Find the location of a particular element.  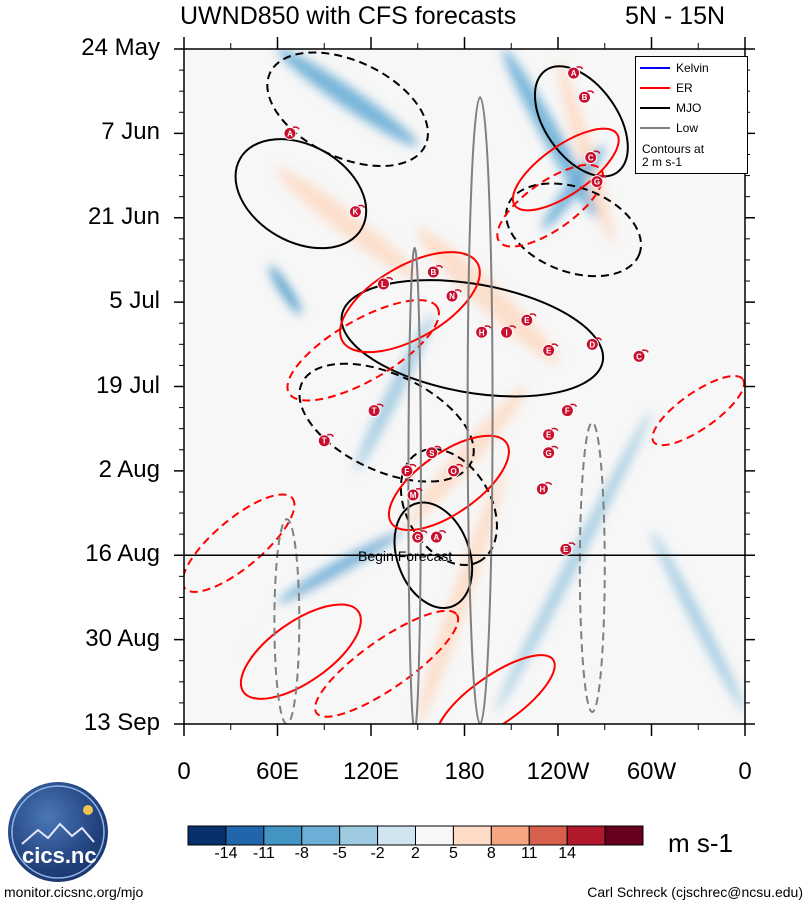

legend-entry-er: ER is located at coordinates (666, 88).